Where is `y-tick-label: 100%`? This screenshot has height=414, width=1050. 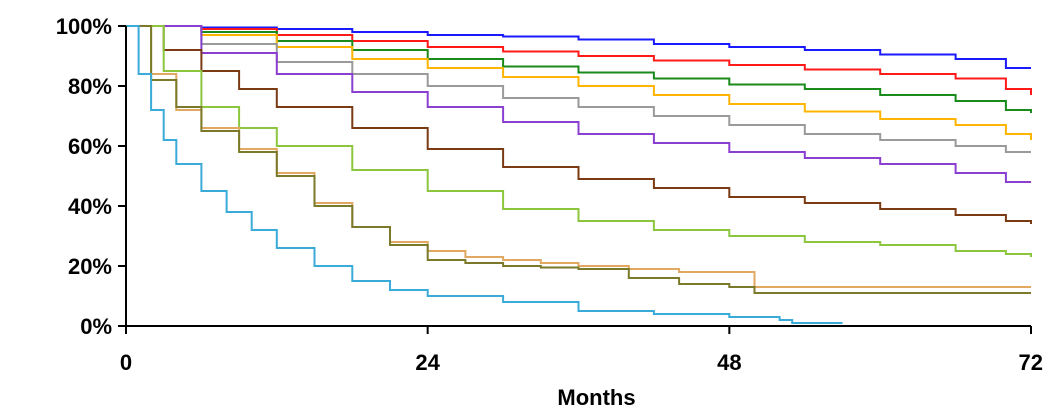 y-tick-label: 100% is located at coordinates (84, 26).